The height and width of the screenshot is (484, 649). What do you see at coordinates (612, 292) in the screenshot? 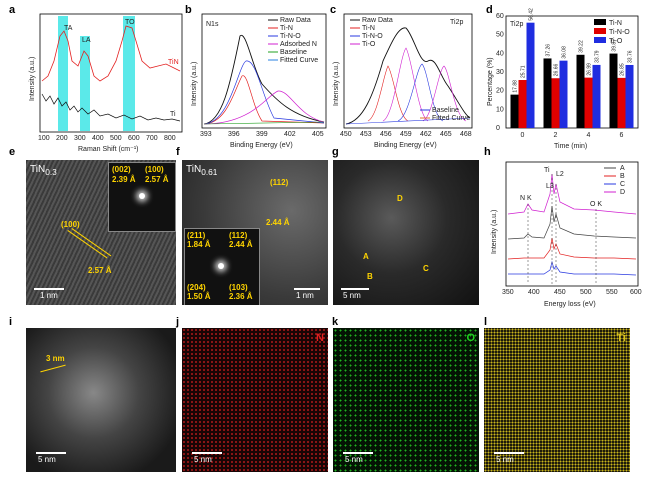
I see `svg-text: 550` at bounding box center [612, 292].